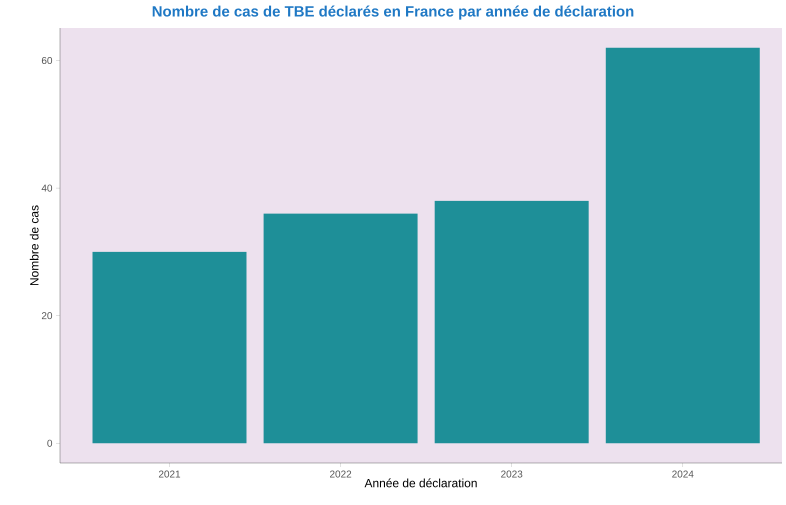  What do you see at coordinates (34, 245) in the screenshot?
I see `y-axis-title: Nombre de cas` at bounding box center [34, 245].